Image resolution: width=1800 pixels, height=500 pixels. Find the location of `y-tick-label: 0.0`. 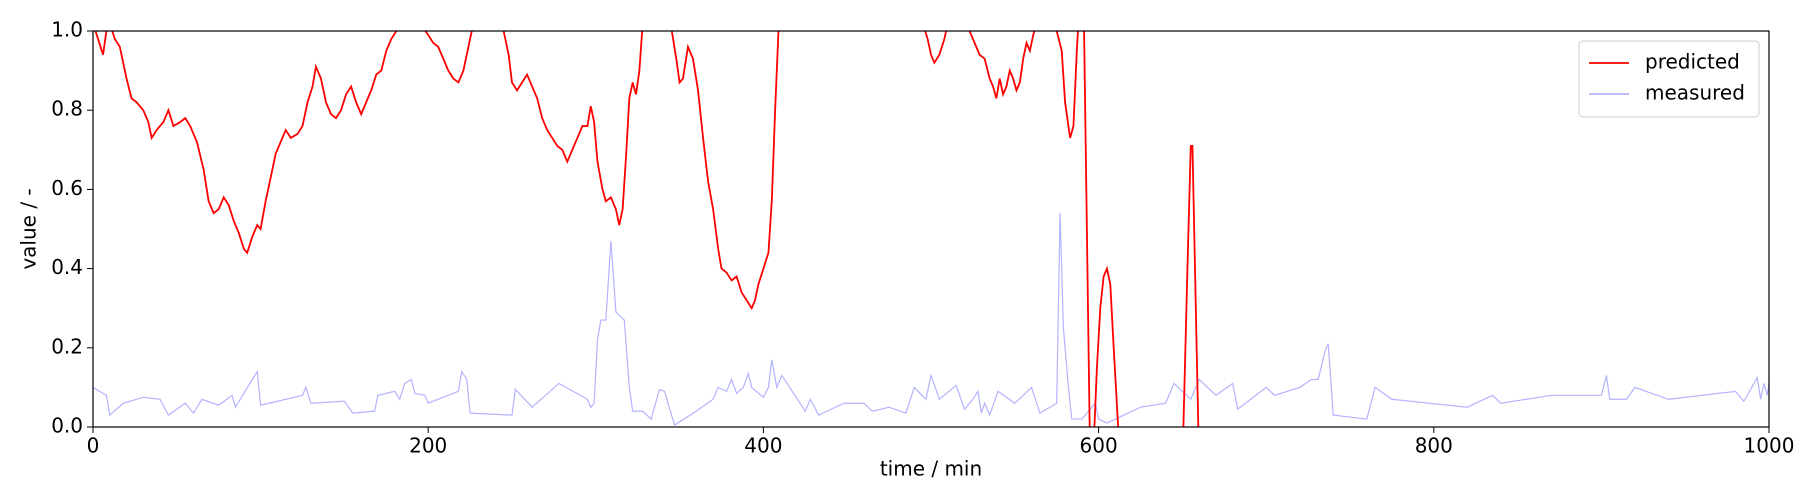

y-tick-label: 0.0 is located at coordinates (67, 426).